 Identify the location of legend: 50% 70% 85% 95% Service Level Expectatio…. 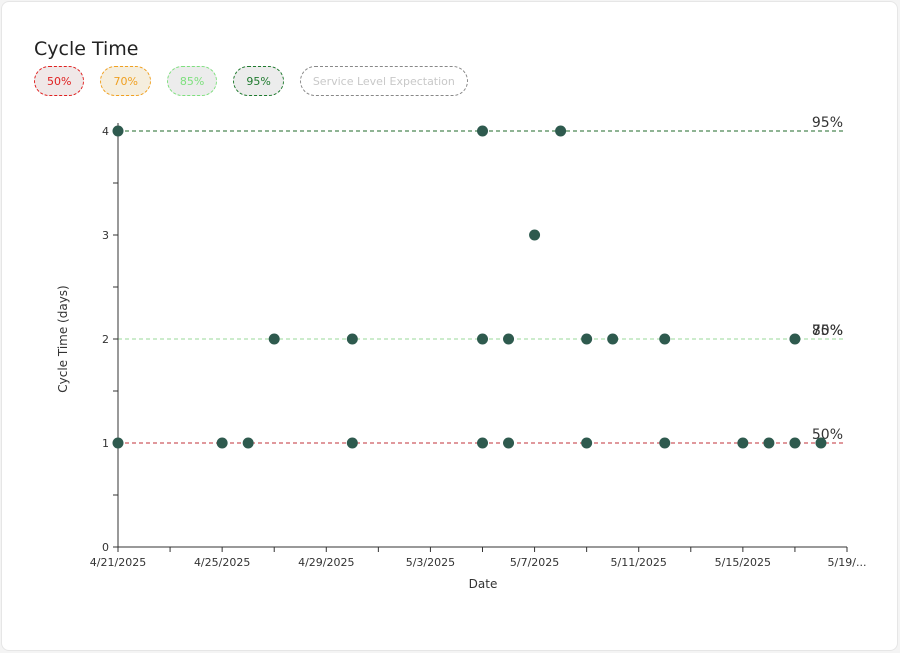
(251, 81).